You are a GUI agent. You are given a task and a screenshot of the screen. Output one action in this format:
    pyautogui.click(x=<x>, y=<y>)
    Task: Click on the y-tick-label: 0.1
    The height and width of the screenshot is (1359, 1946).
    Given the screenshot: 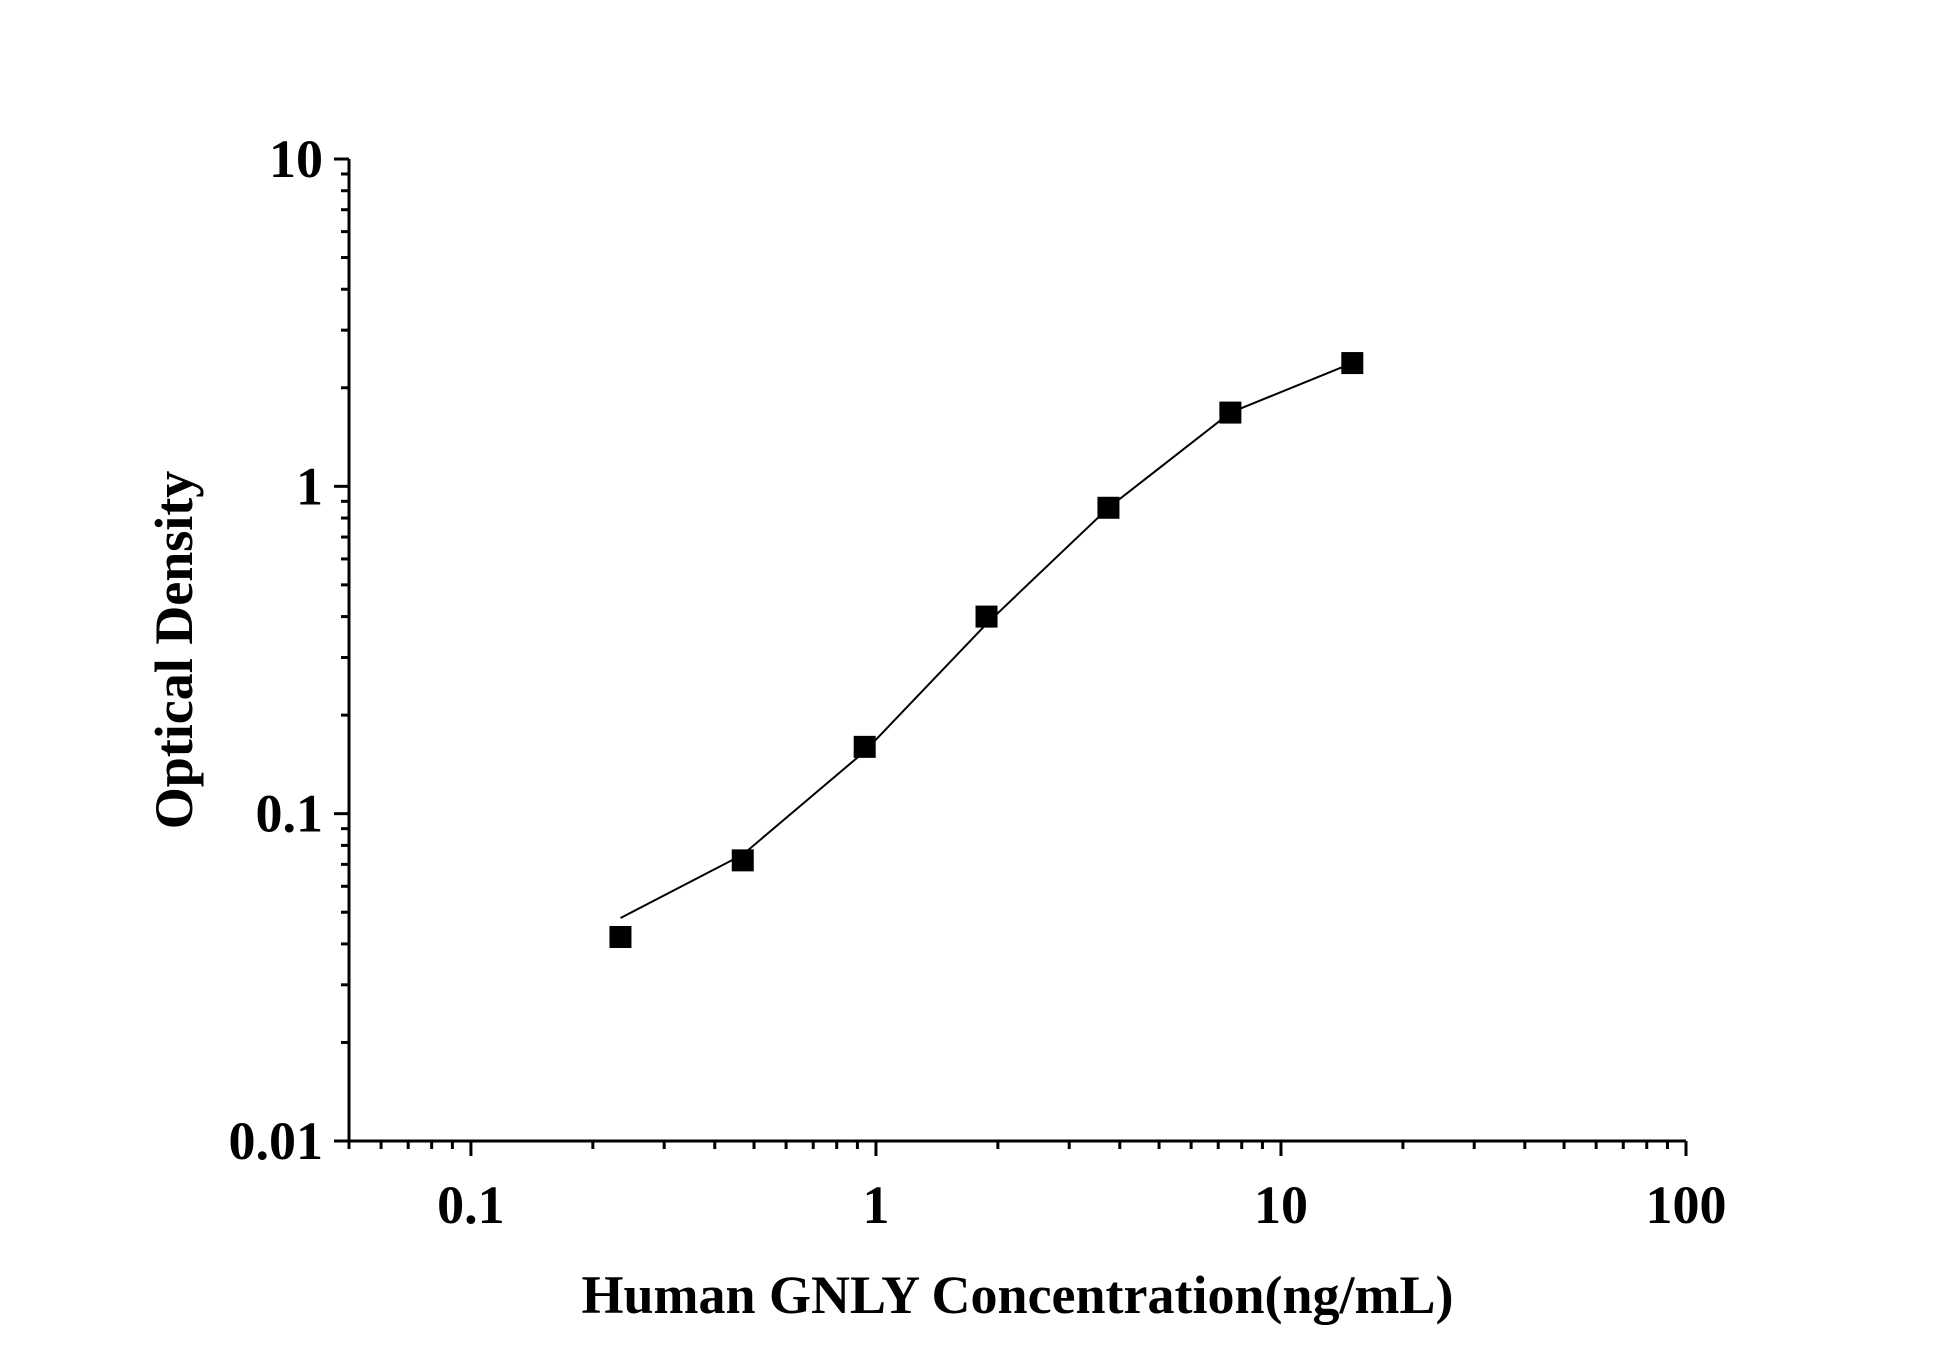 What is the action you would take?
    pyautogui.click(x=290, y=814)
    